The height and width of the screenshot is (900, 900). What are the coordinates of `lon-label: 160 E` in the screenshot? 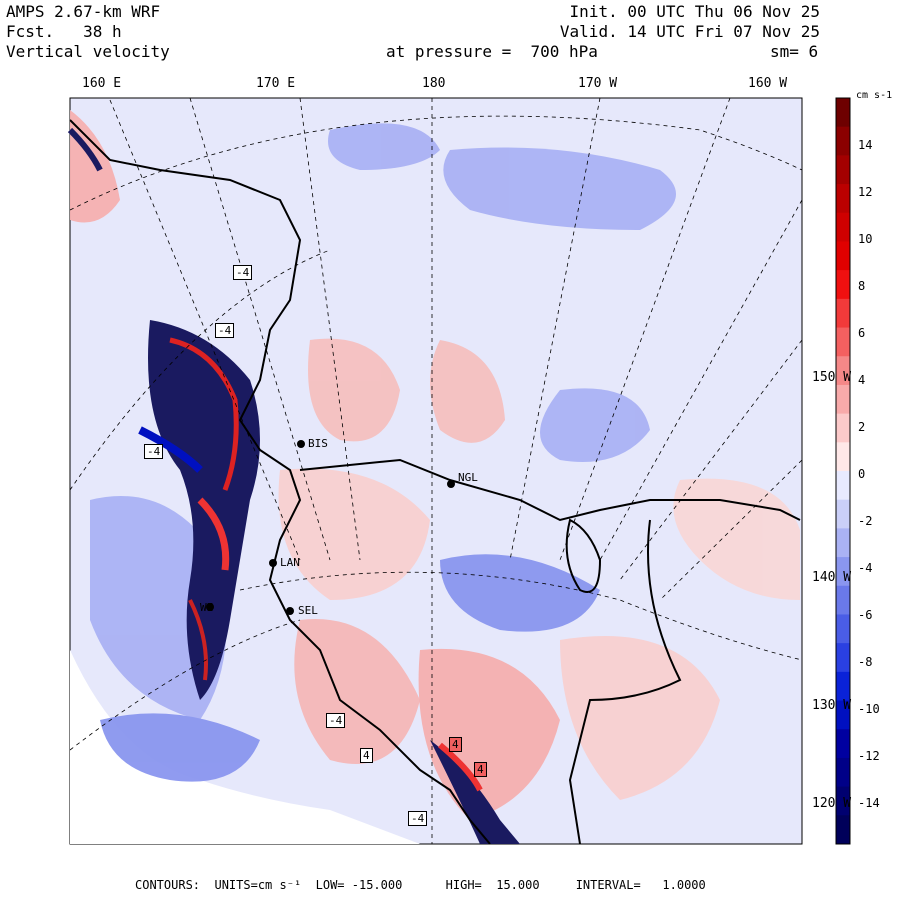 It's located at (102, 83).